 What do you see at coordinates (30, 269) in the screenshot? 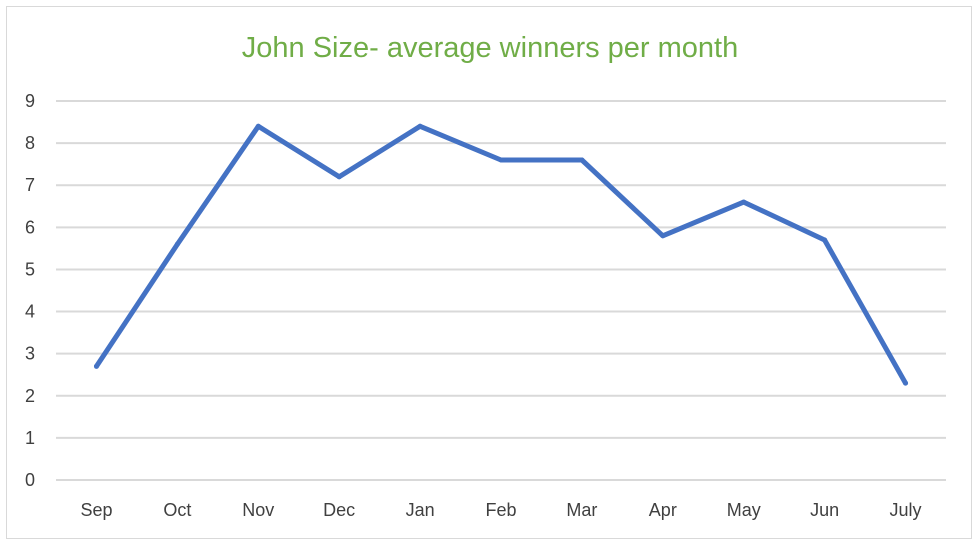
I see `y-tick-label: 5` at bounding box center [30, 269].